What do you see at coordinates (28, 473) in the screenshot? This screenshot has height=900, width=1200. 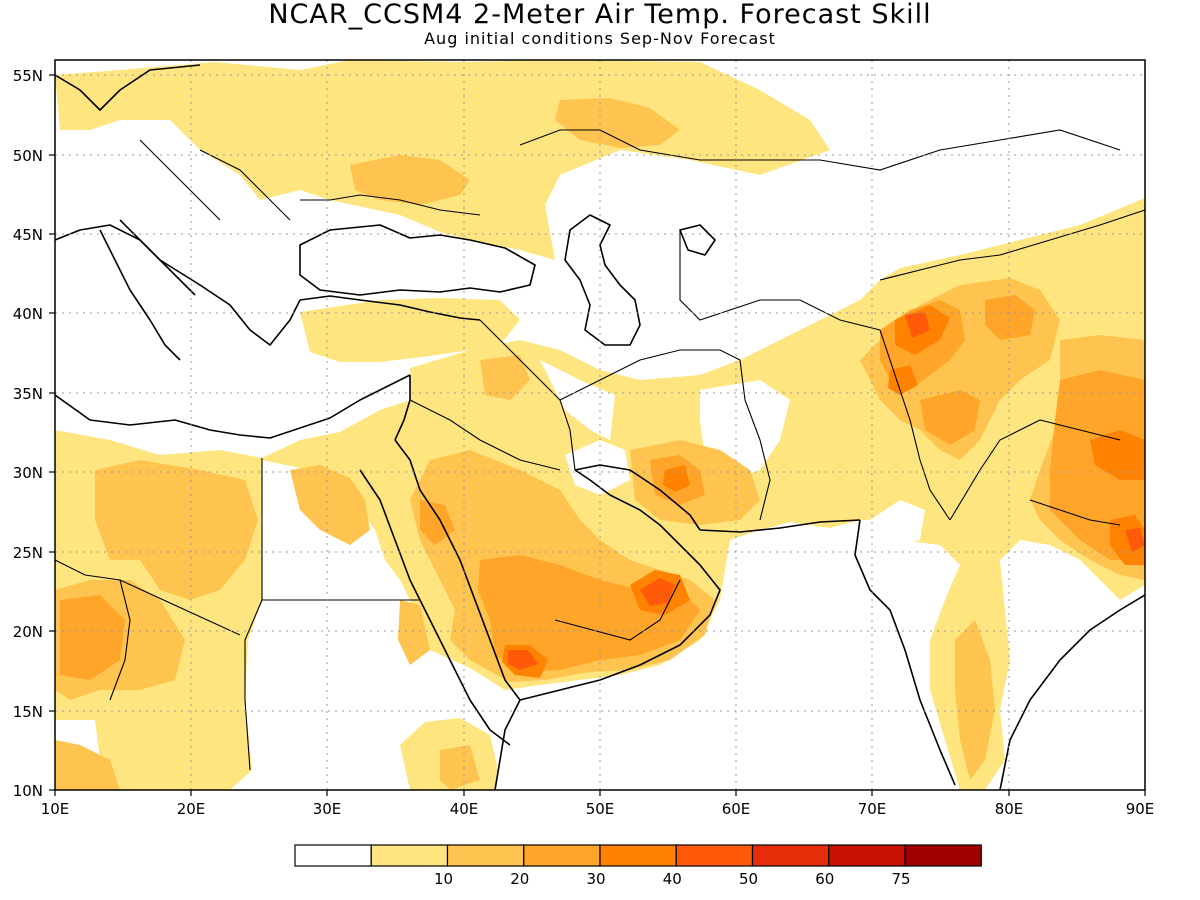 I see `lat-label: 30N` at bounding box center [28, 473].